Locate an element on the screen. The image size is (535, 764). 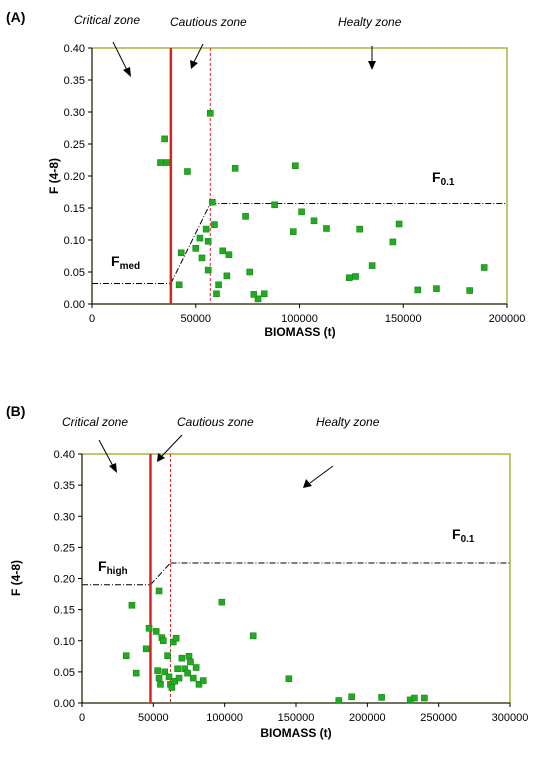
panel-a-y-tick-label: 0.30 is located at coordinates (74, 113).